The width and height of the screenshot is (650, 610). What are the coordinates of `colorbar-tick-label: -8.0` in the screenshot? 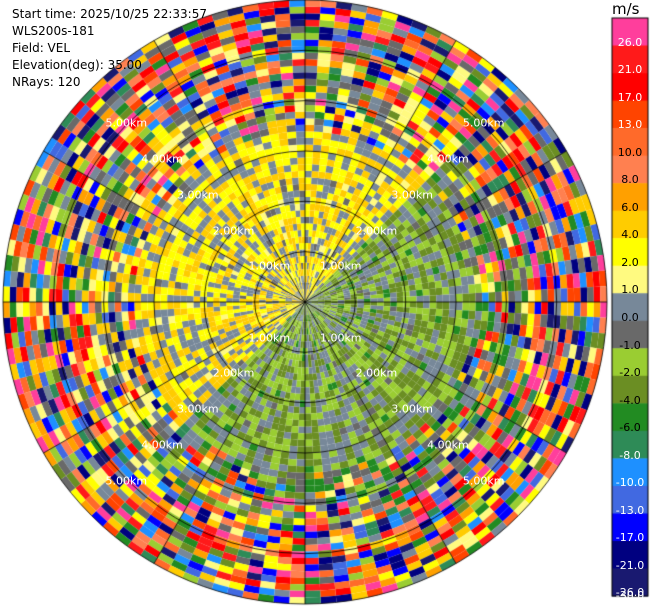 It's located at (630, 455).